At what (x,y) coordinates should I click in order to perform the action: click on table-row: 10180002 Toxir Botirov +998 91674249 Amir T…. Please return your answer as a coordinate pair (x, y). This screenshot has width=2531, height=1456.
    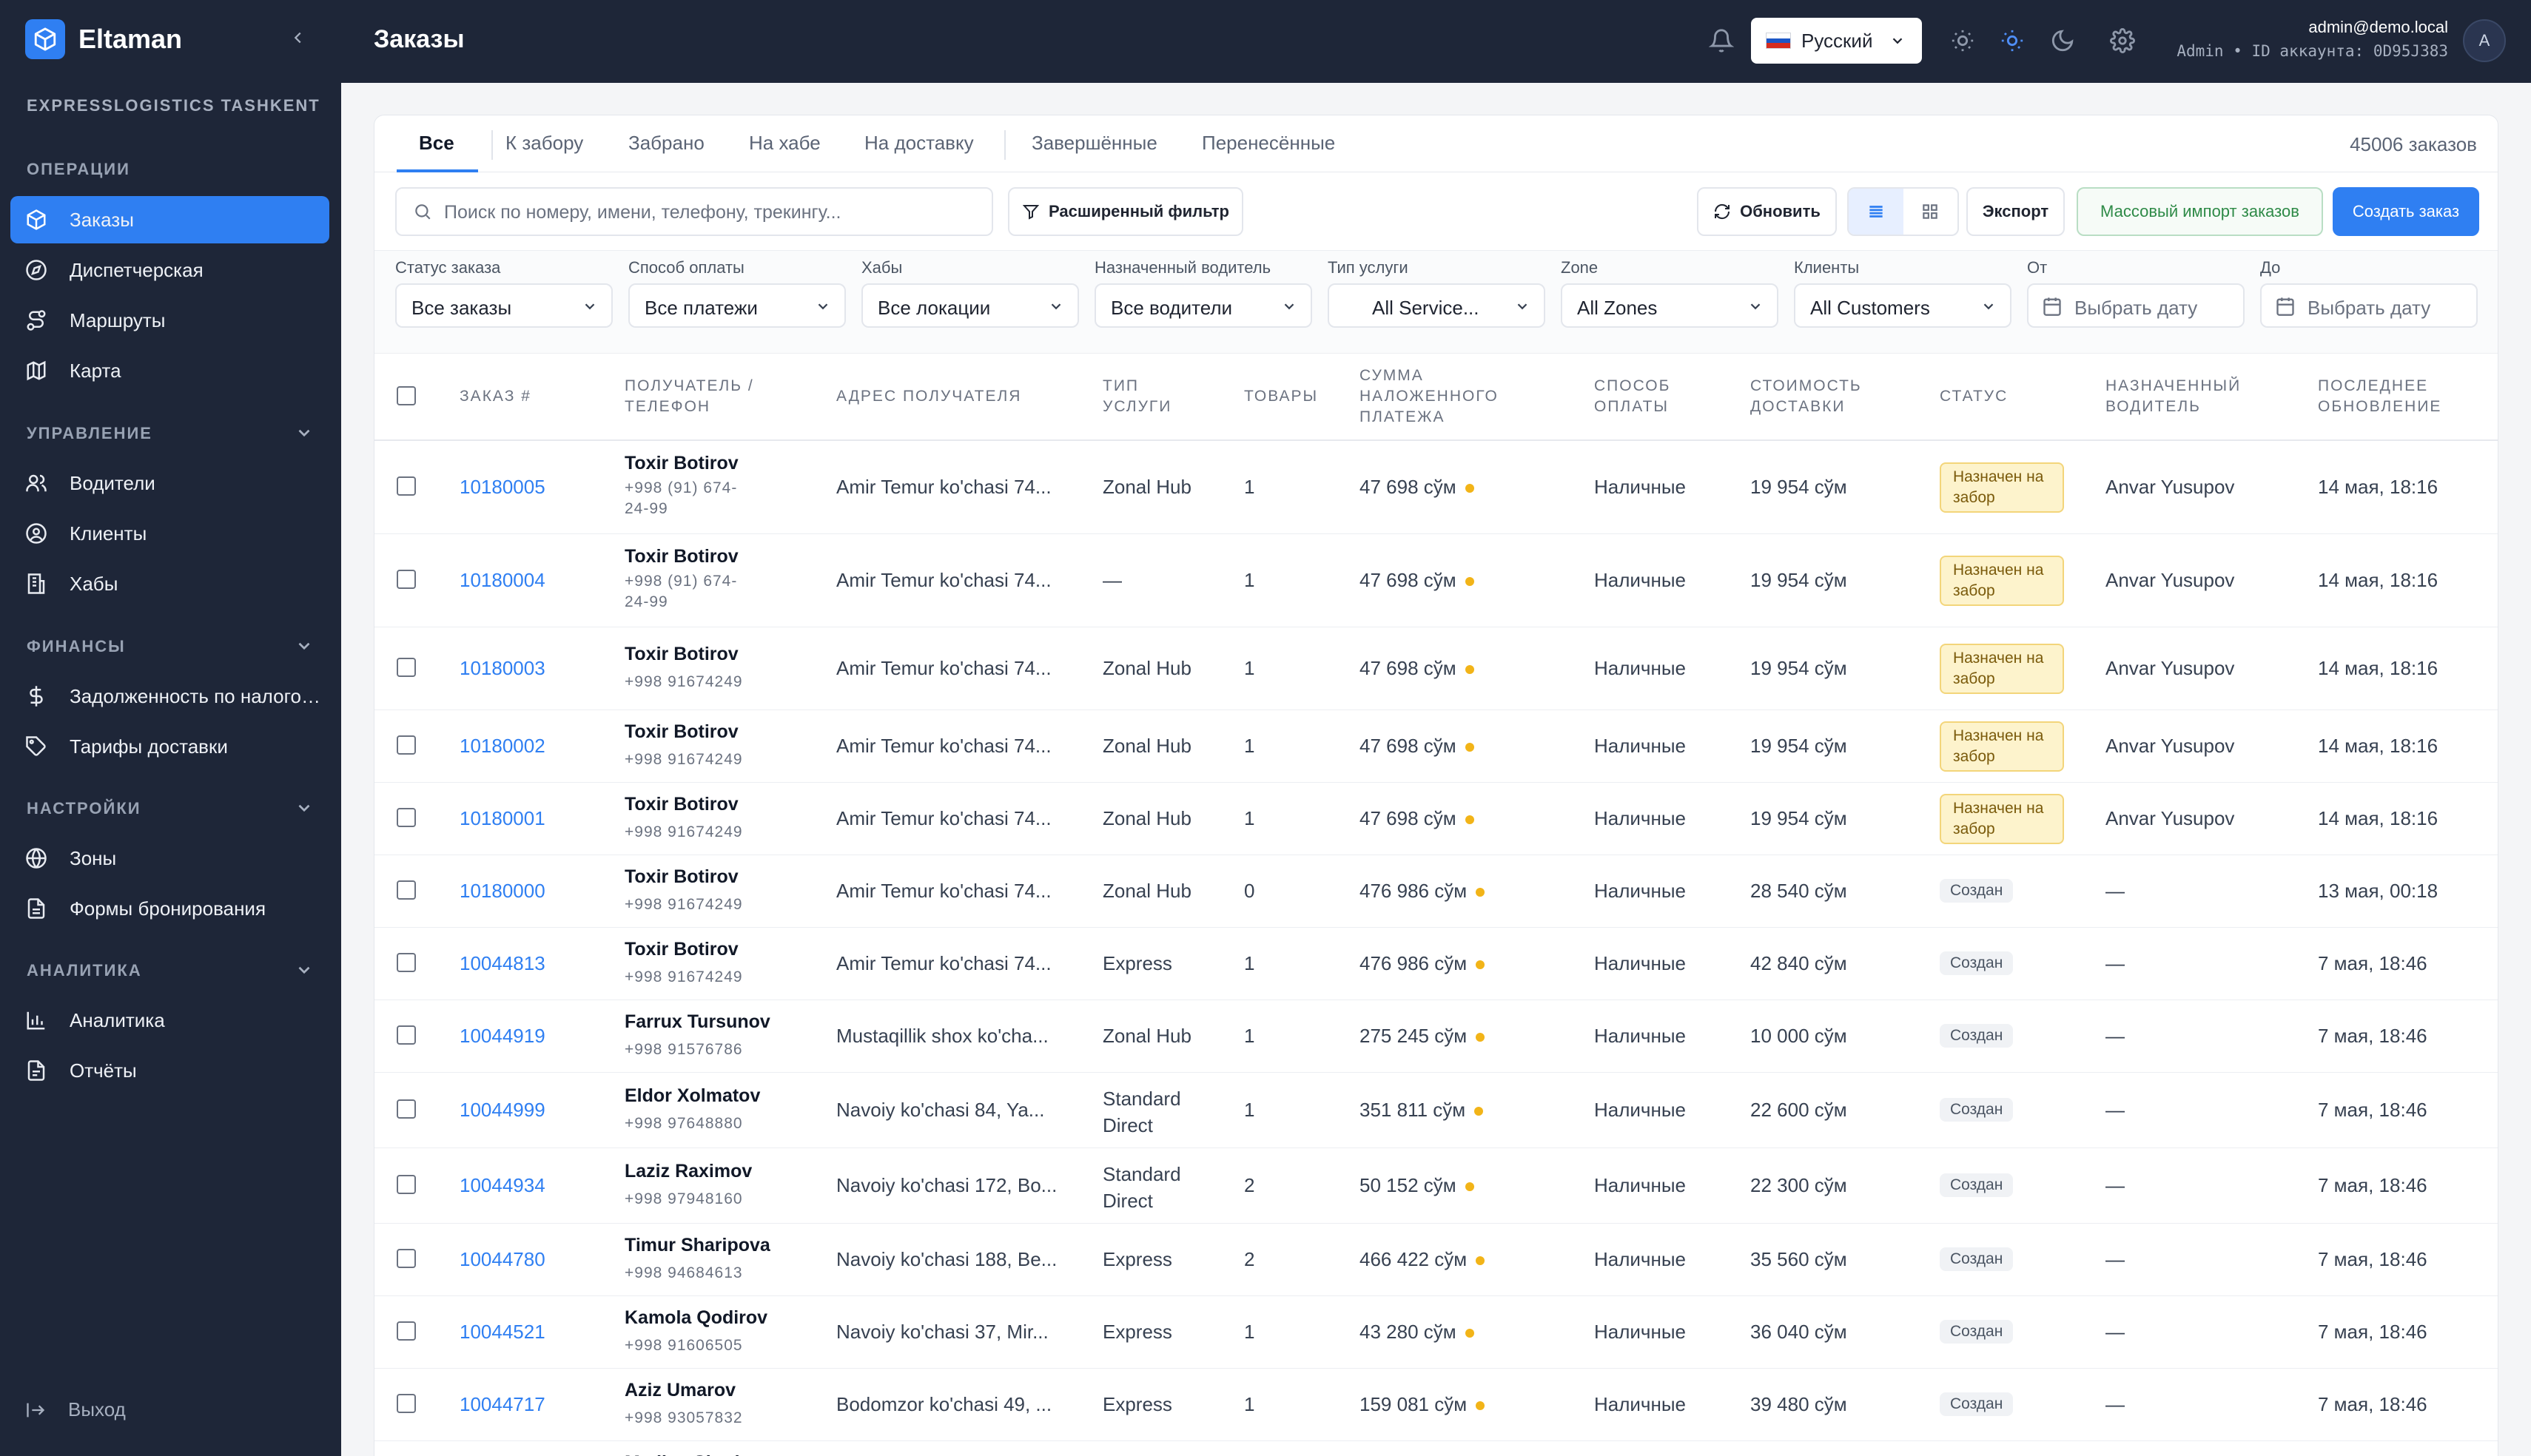
    Looking at the image, I should click on (1436, 746).